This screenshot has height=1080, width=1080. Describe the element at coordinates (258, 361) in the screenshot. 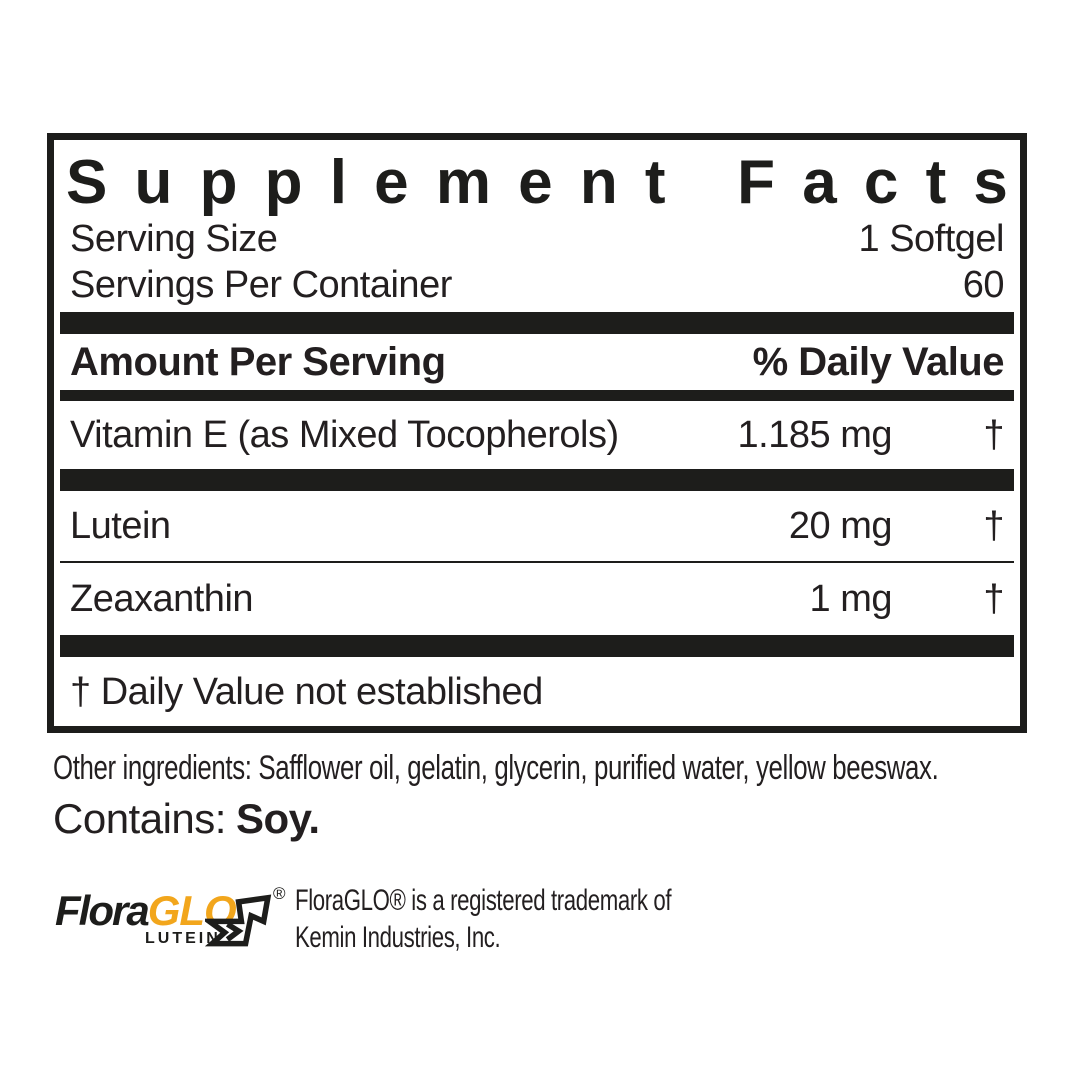

I see `amount-per-serving-header: Amount Per Serving` at that location.